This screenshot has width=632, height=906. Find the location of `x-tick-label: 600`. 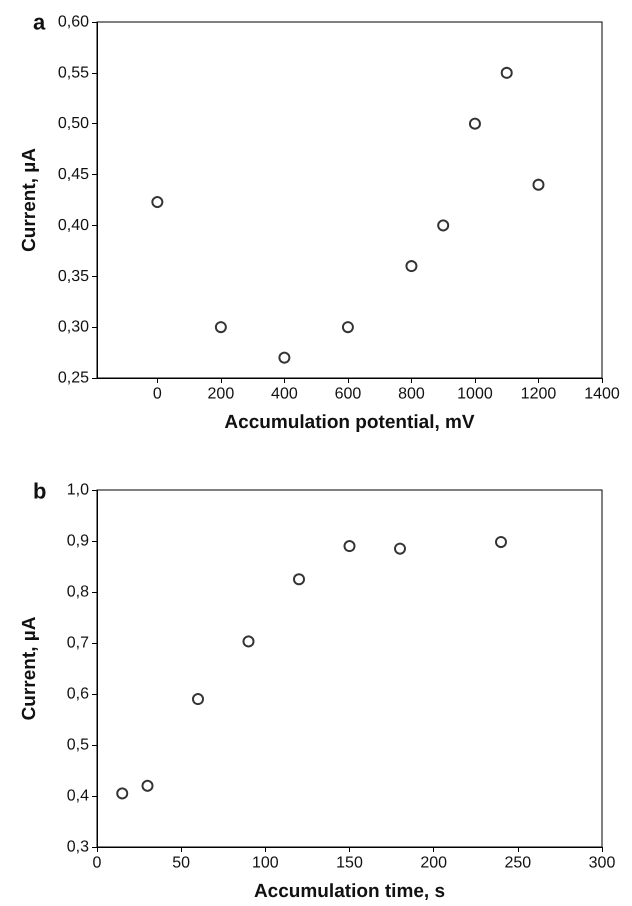

x-tick-label: 600 is located at coordinates (348, 394).